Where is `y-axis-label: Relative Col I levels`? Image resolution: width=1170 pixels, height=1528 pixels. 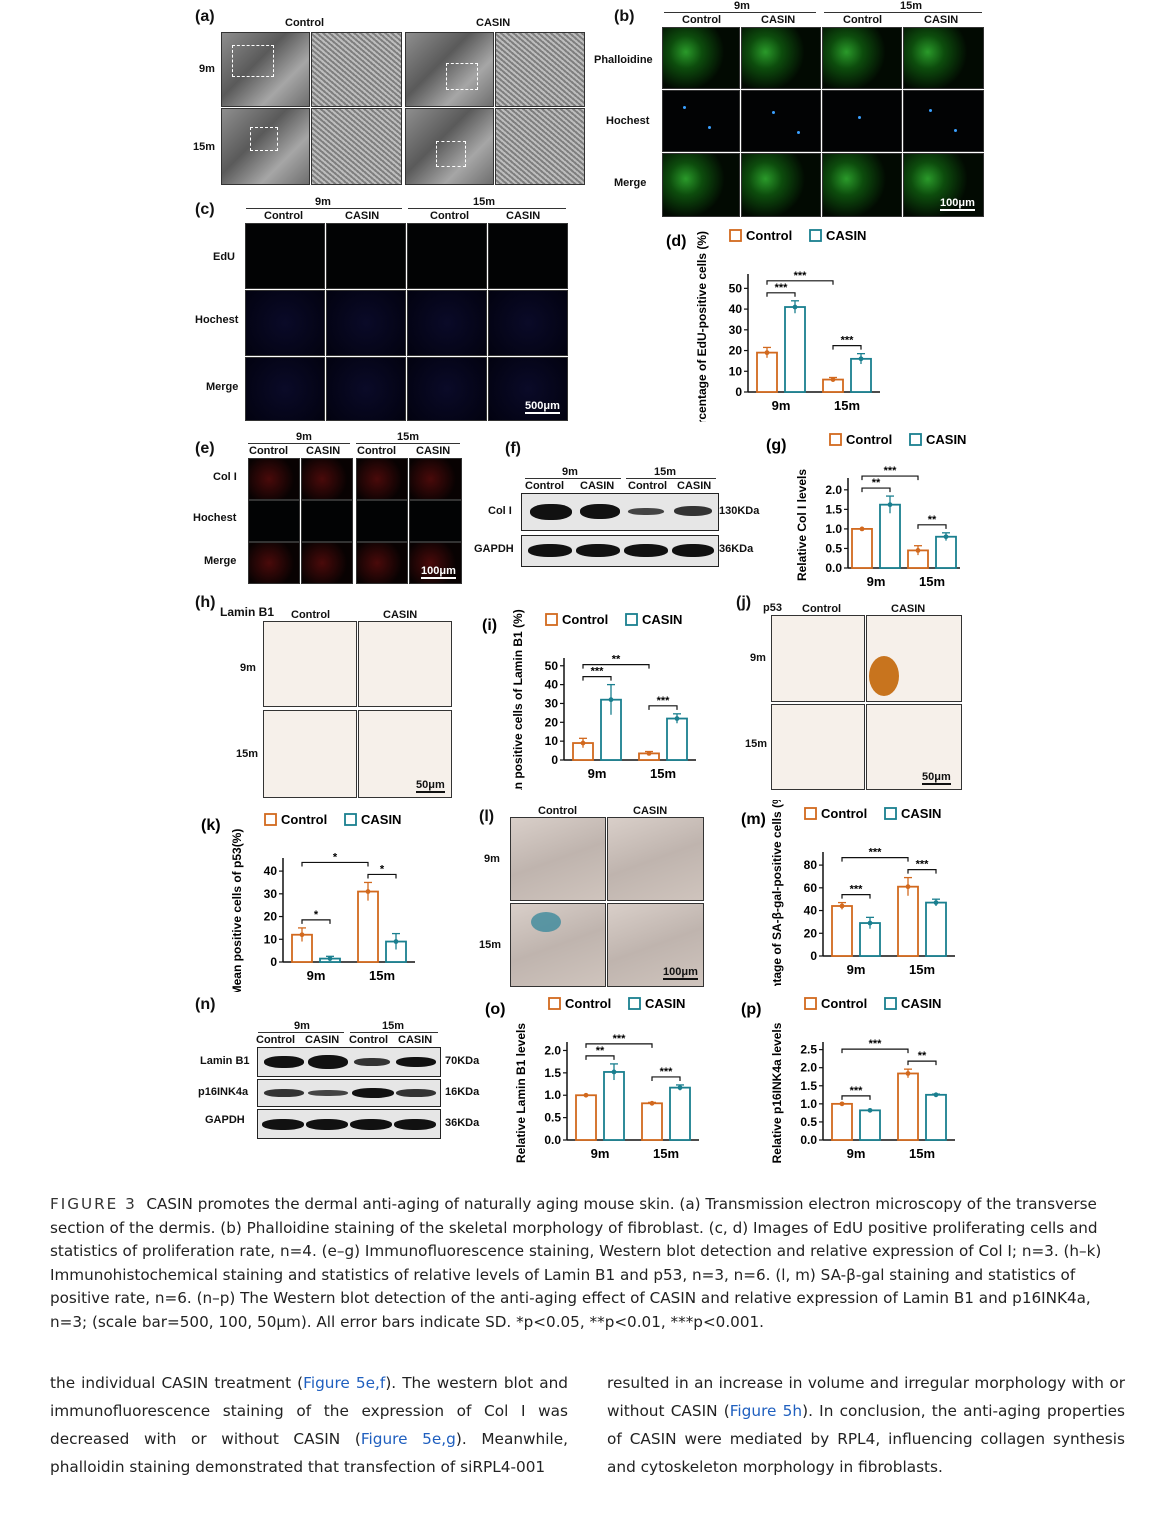 y-axis-label: Relative Col I levels is located at coordinates (802, 525).